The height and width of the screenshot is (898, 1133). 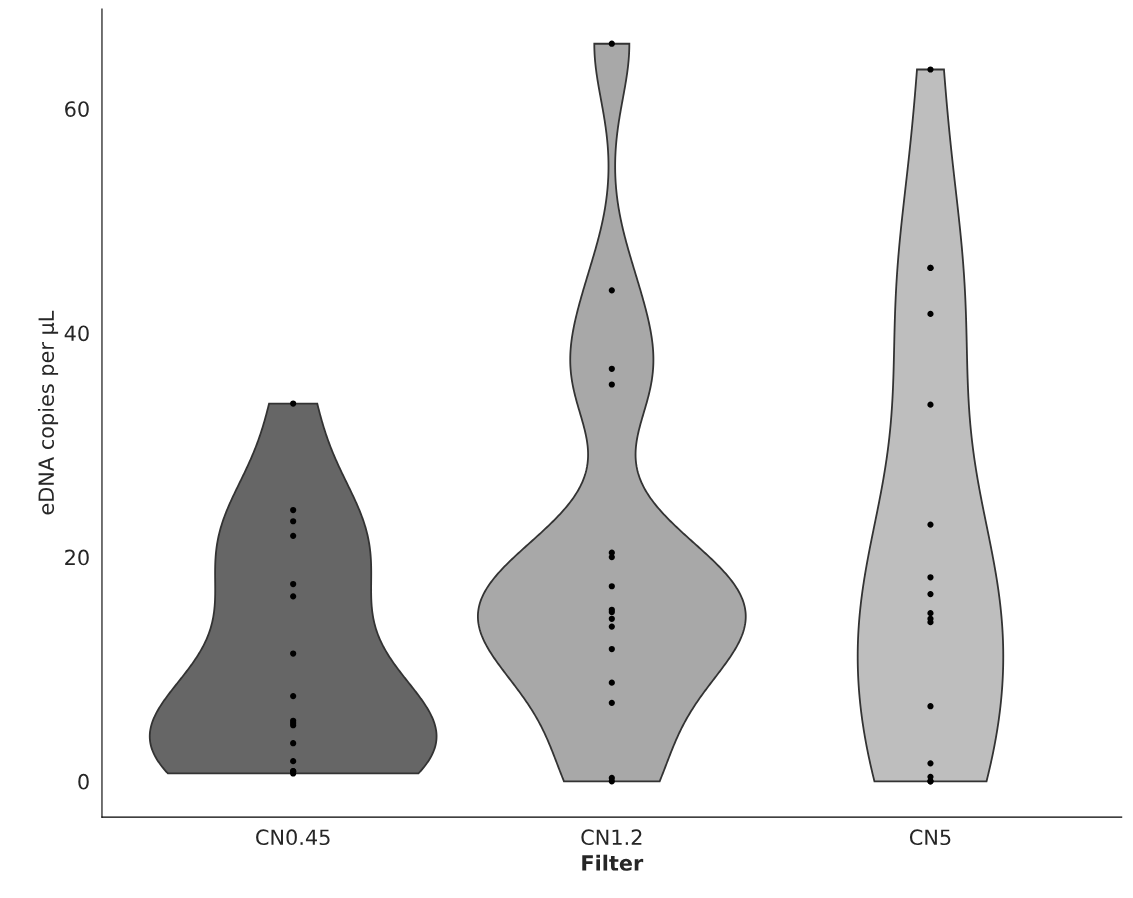 What do you see at coordinates (930, 837) in the screenshot?
I see `x-tick-label: CN5` at bounding box center [930, 837].